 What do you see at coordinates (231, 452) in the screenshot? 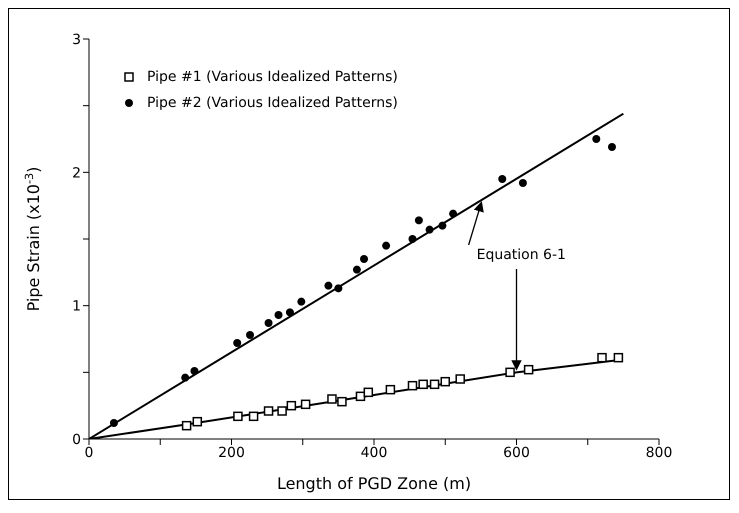
I see `x-tick-label: 200` at bounding box center [231, 452].